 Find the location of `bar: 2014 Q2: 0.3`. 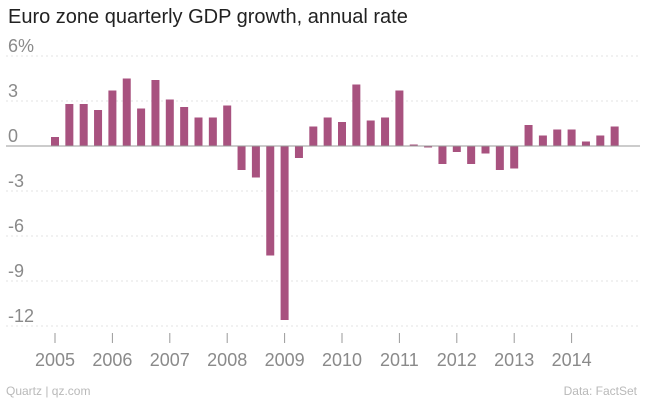

bar: 2014 Q2: 0.3 is located at coordinates (585, 143).